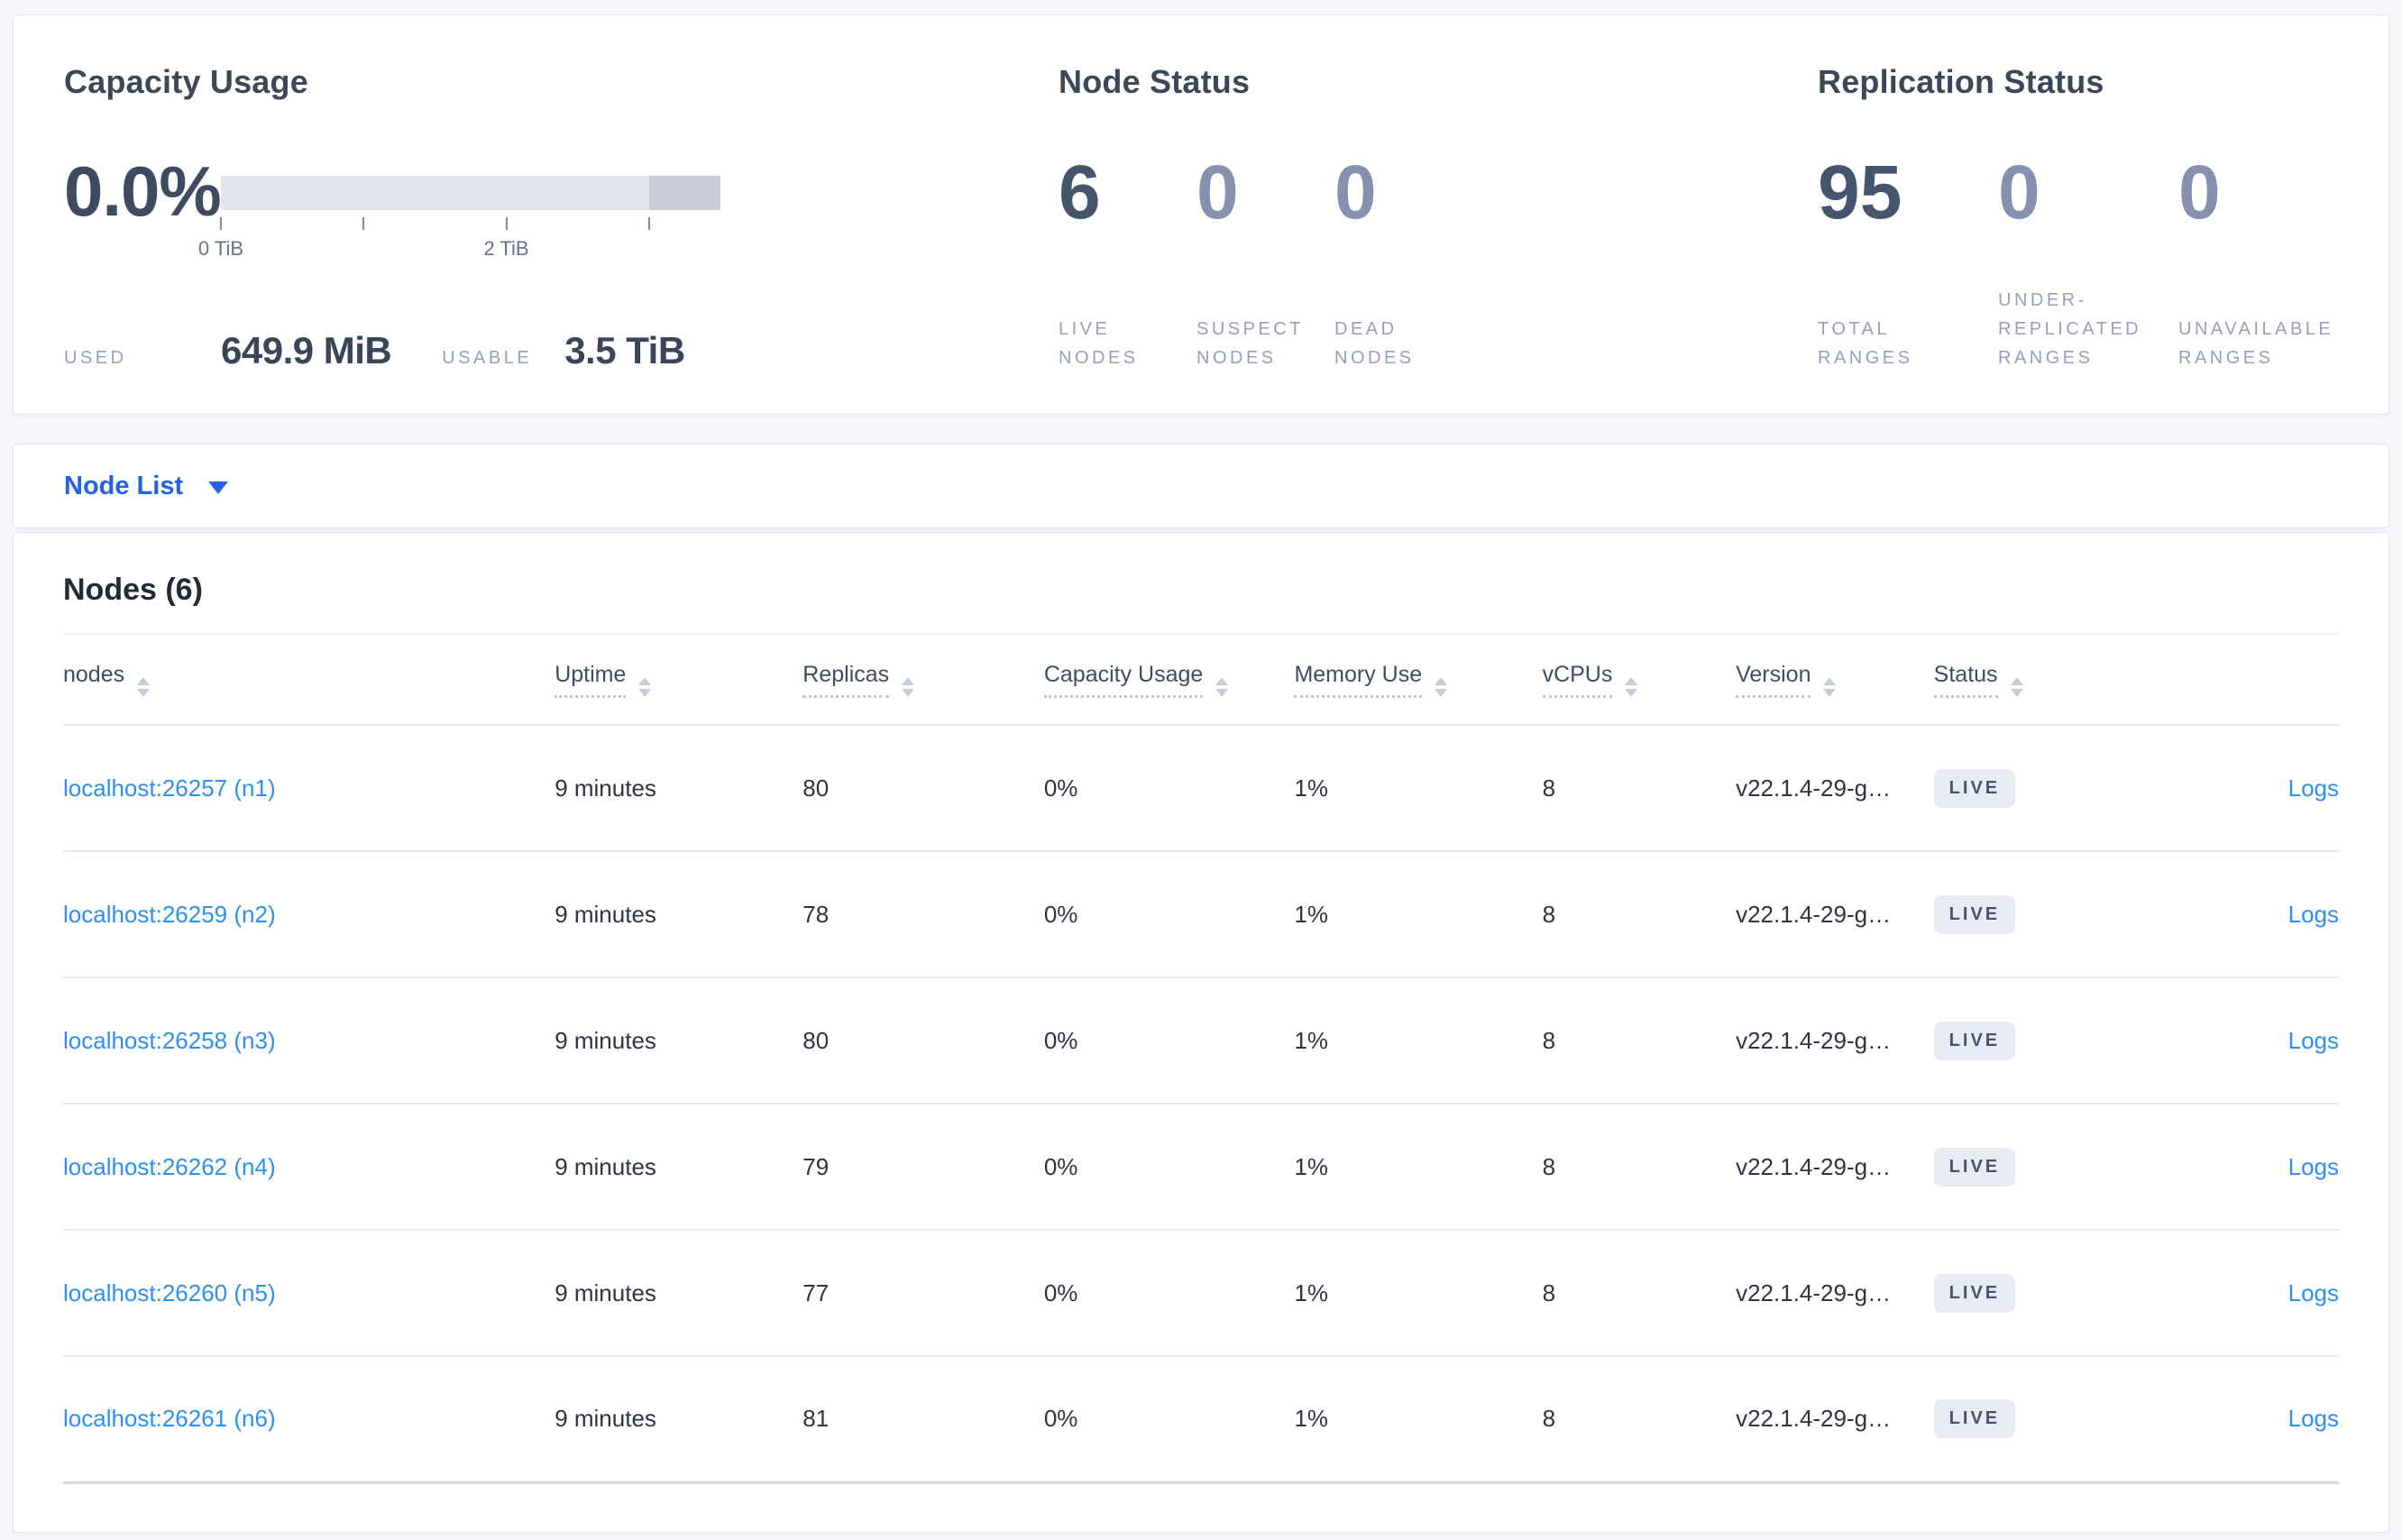 The image size is (2402, 1540). What do you see at coordinates (1355, 192) in the screenshot?
I see `dead-nodes-value: 0` at bounding box center [1355, 192].